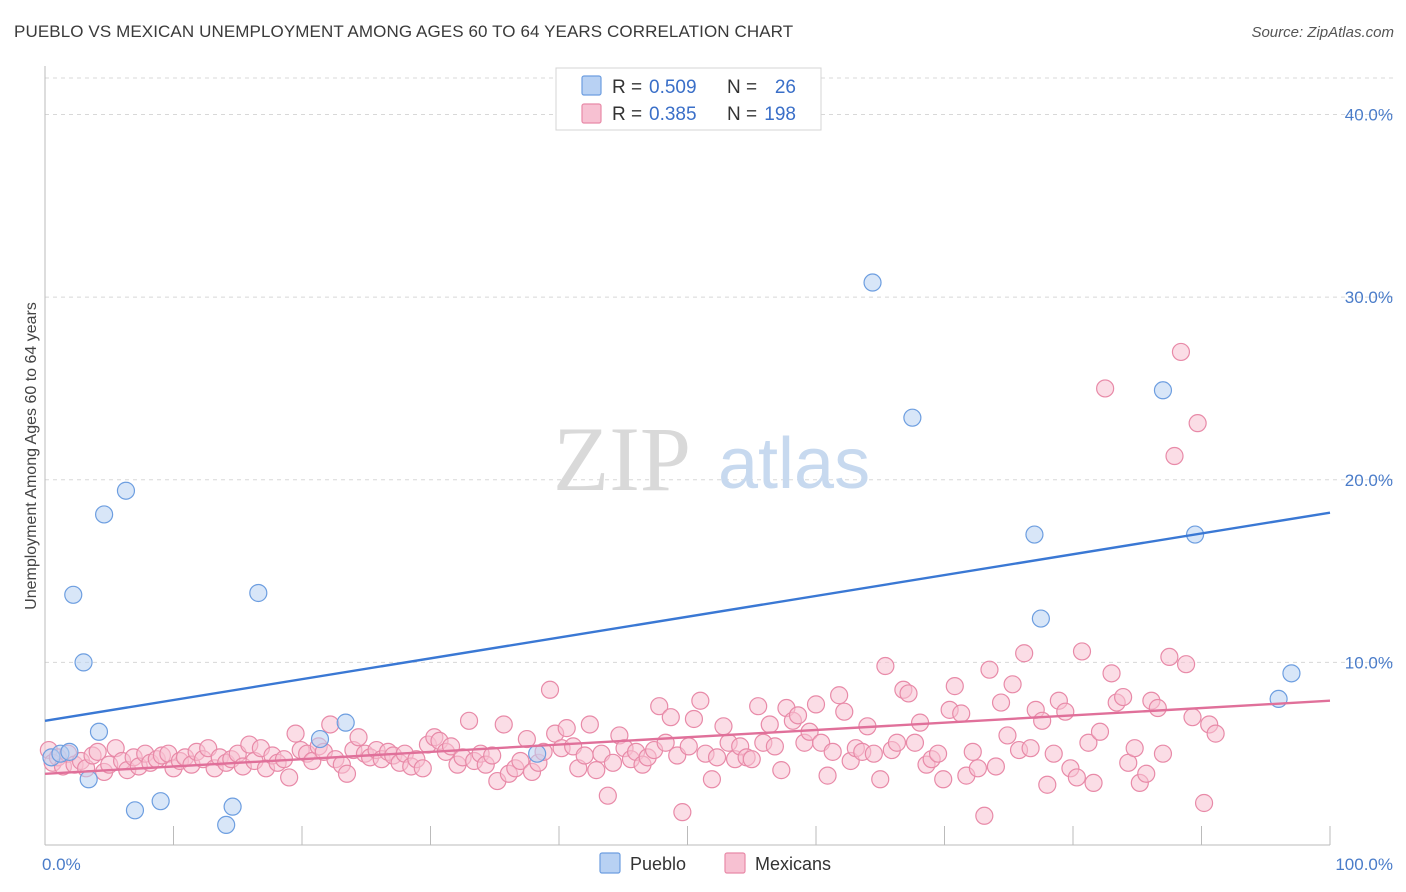 The height and width of the screenshot is (892, 1406). I want to click on legend-n-value-mexicans: 198, so click(780, 114).